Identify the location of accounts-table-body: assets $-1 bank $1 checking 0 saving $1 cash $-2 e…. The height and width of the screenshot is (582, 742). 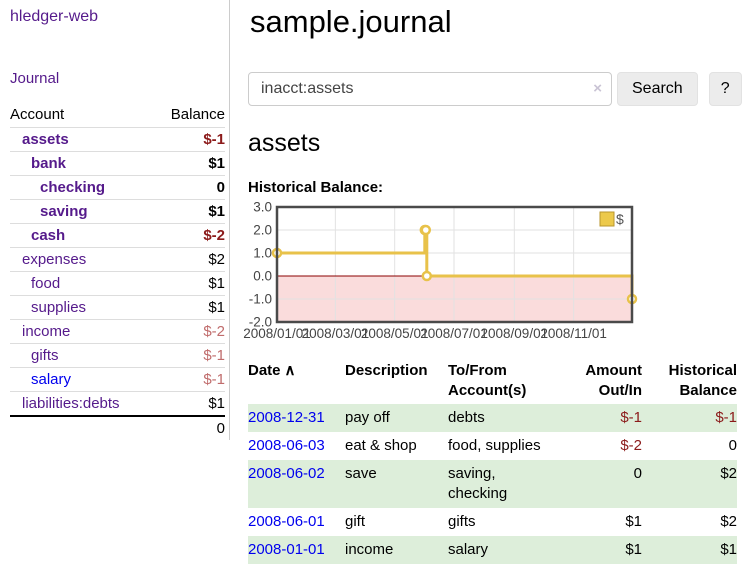
(117, 271).